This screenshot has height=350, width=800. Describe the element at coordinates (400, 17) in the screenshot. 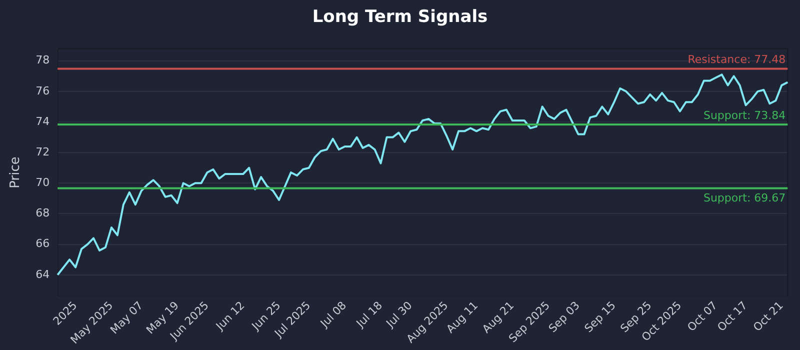

I see `chart-title: Long Term Signals` at that location.